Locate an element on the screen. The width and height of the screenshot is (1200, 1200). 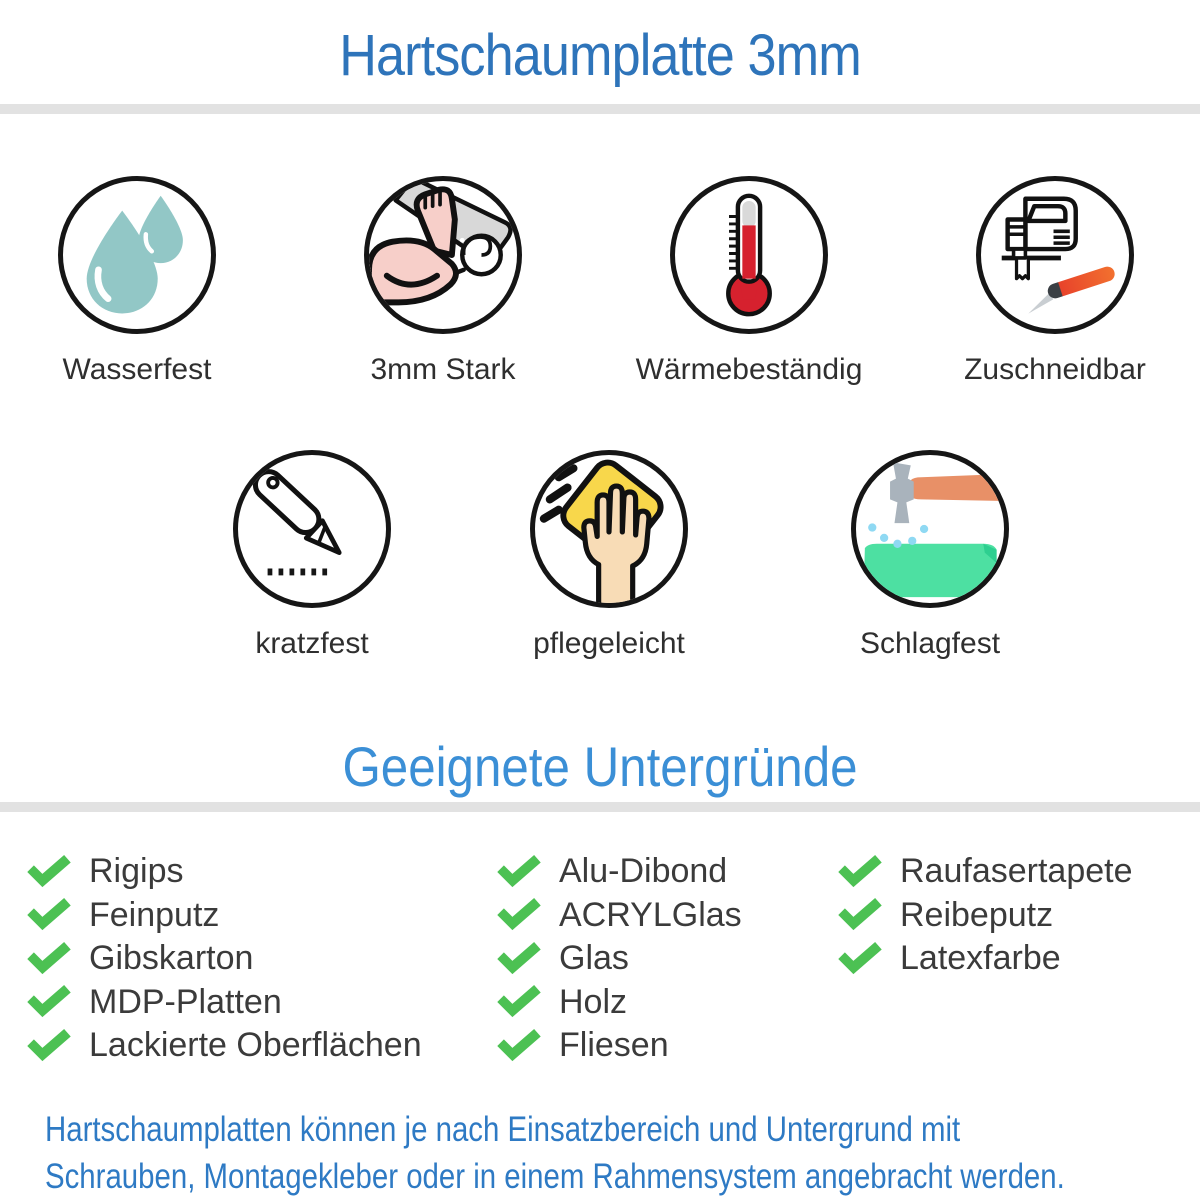
thermometer-icon is located at coordinates (749, 255).